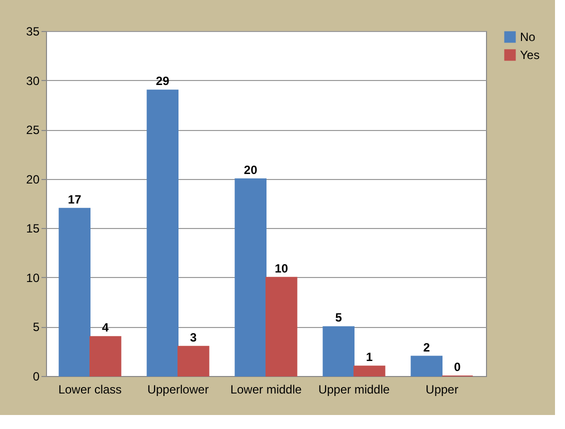 The width and height of the screenshot is (565, 429). What do you see at coordinates (36, 377) in the screenshot?
I see `y-tick-label: 0` at bounding box center [36, 377].